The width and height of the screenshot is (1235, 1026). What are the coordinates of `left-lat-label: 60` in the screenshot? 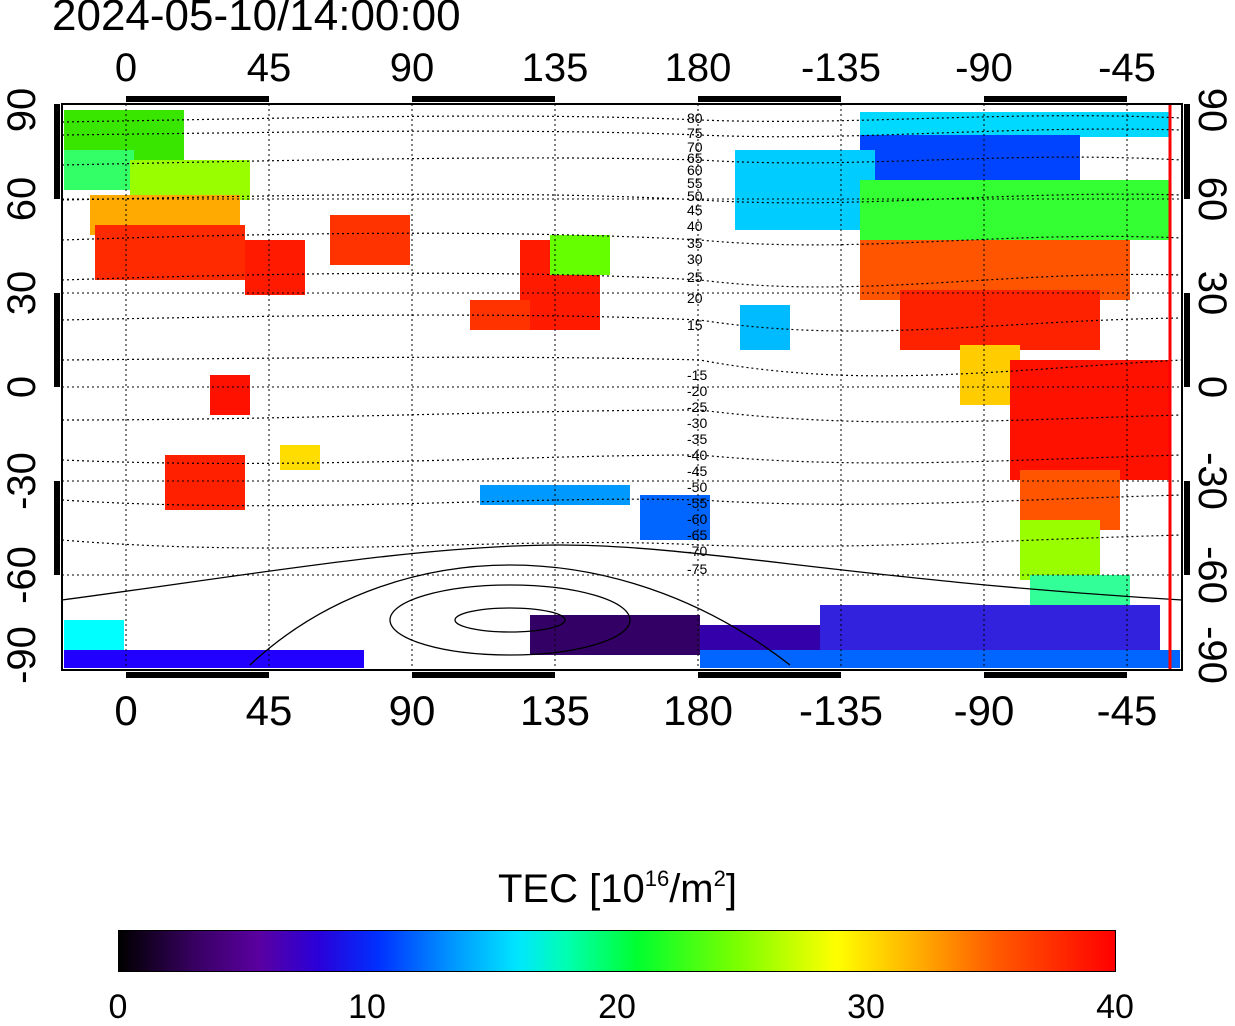 It's located at (22, 199).